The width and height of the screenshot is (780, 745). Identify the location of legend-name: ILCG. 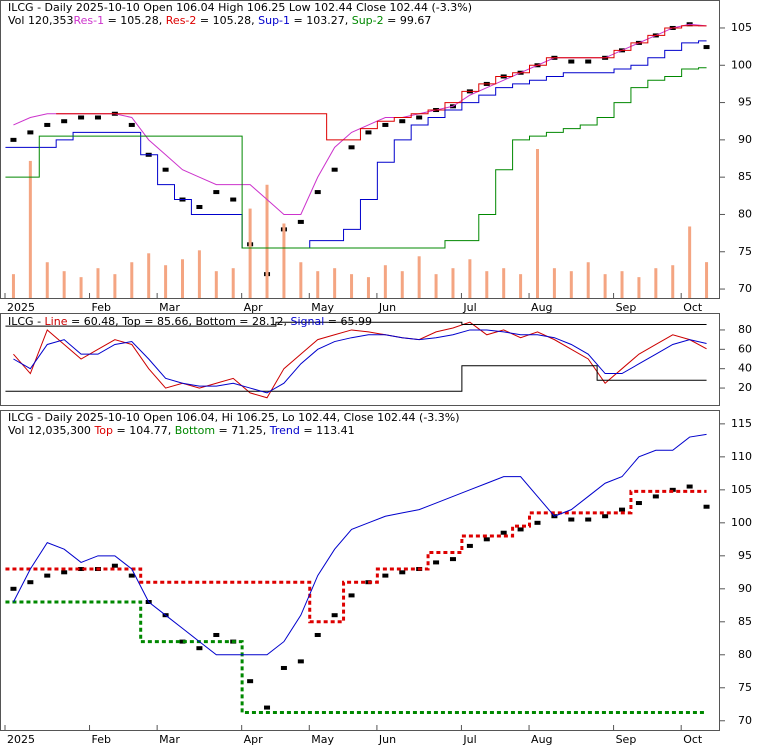
(21, 417).